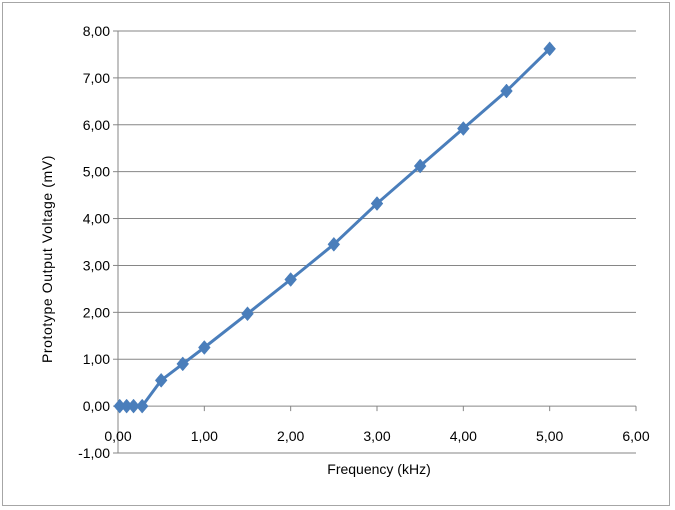  Describe the element at coordinates (94, 453) in the screenshot. I see `y-tick-label: -1,00` at that location.